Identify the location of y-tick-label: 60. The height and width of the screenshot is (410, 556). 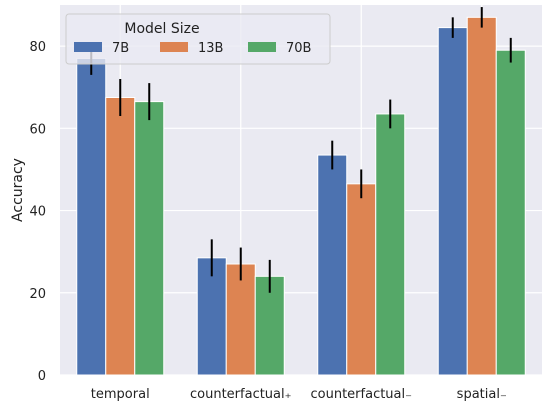
(37, 129).